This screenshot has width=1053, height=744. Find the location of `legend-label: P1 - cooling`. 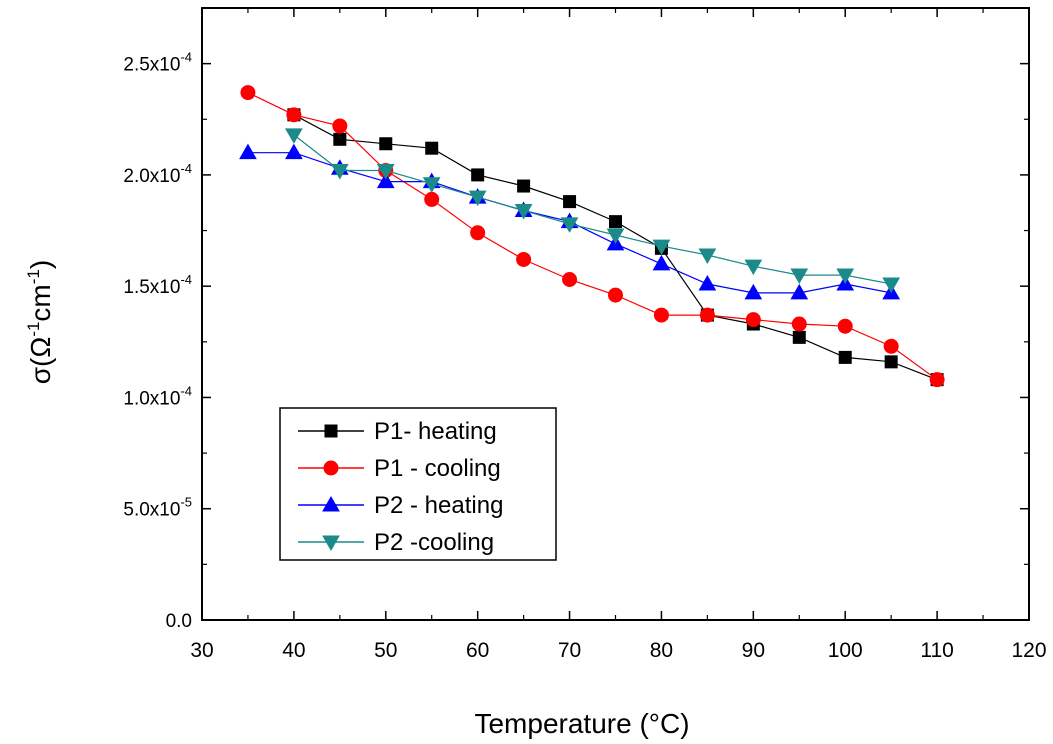

legend-label: P1 - cooling is located at coordinates (437, 468).